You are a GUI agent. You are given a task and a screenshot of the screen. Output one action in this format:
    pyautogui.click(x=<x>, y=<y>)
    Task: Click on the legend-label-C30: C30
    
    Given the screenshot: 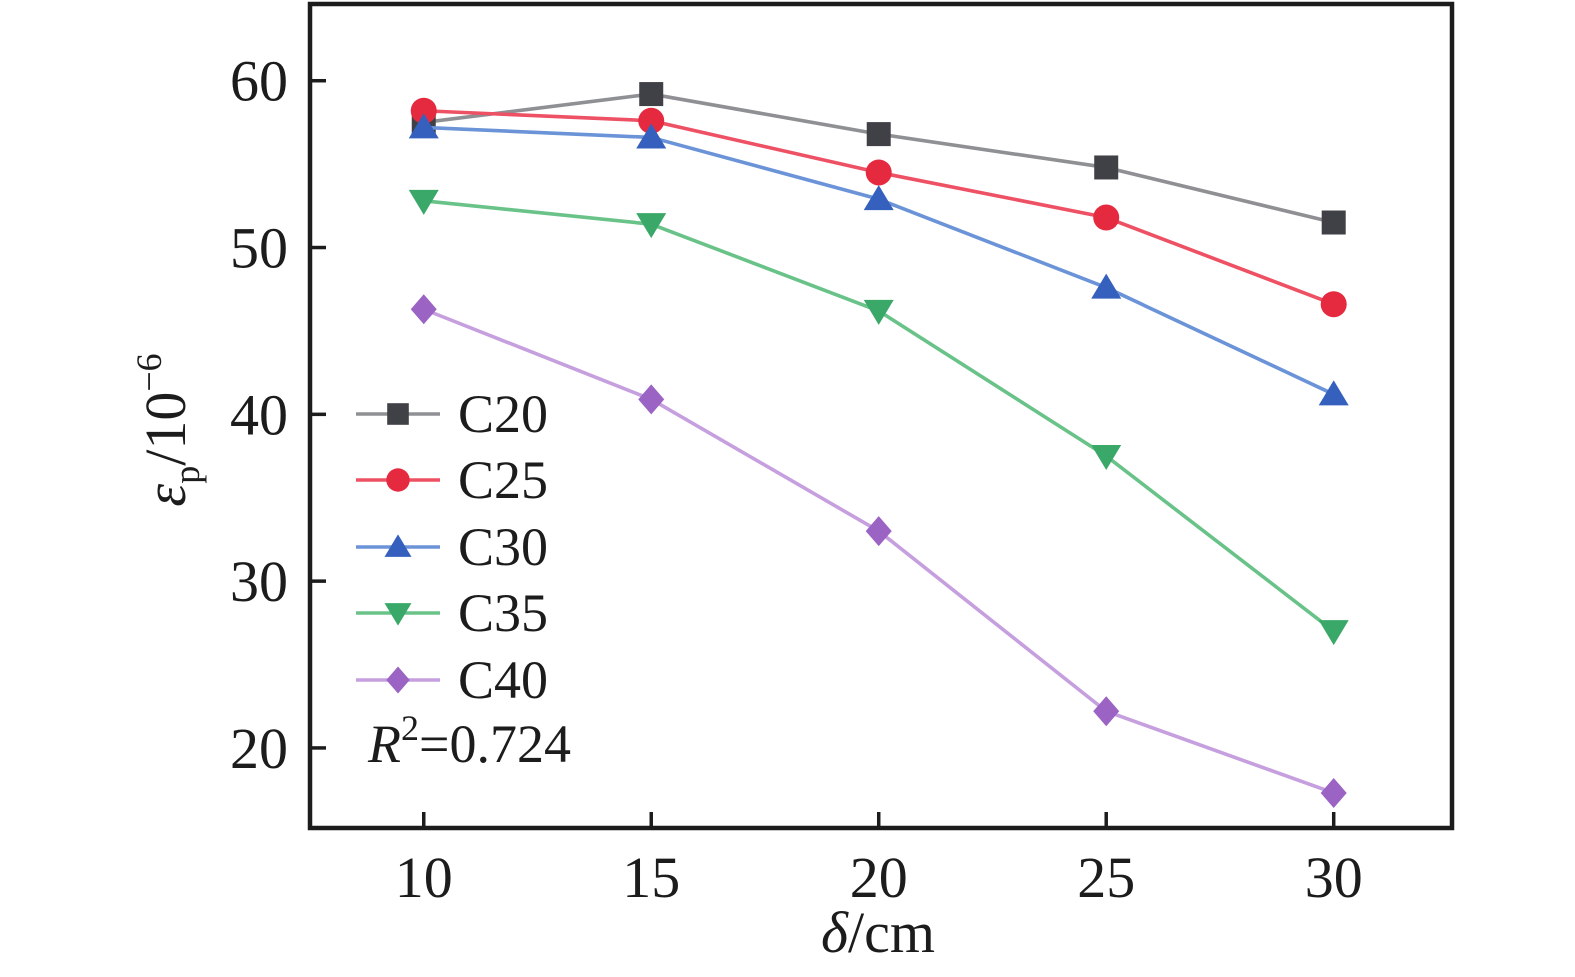 What is the action you would take?
    pyautogui.click(x=503, y=547)
    